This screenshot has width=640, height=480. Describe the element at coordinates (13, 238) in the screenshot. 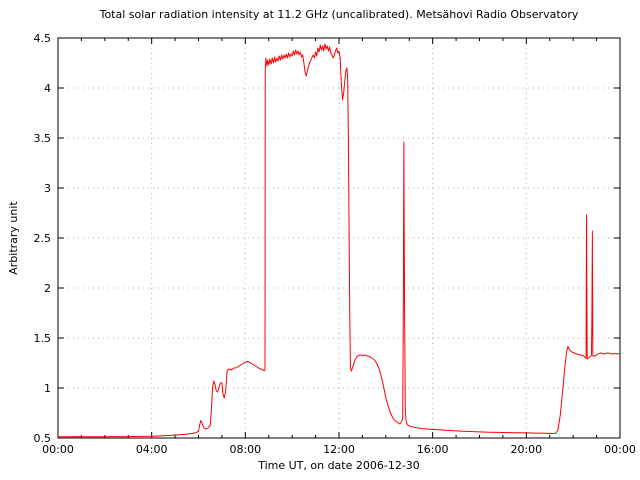

I see `y-axis-label: Arbitrary unit` at that location.